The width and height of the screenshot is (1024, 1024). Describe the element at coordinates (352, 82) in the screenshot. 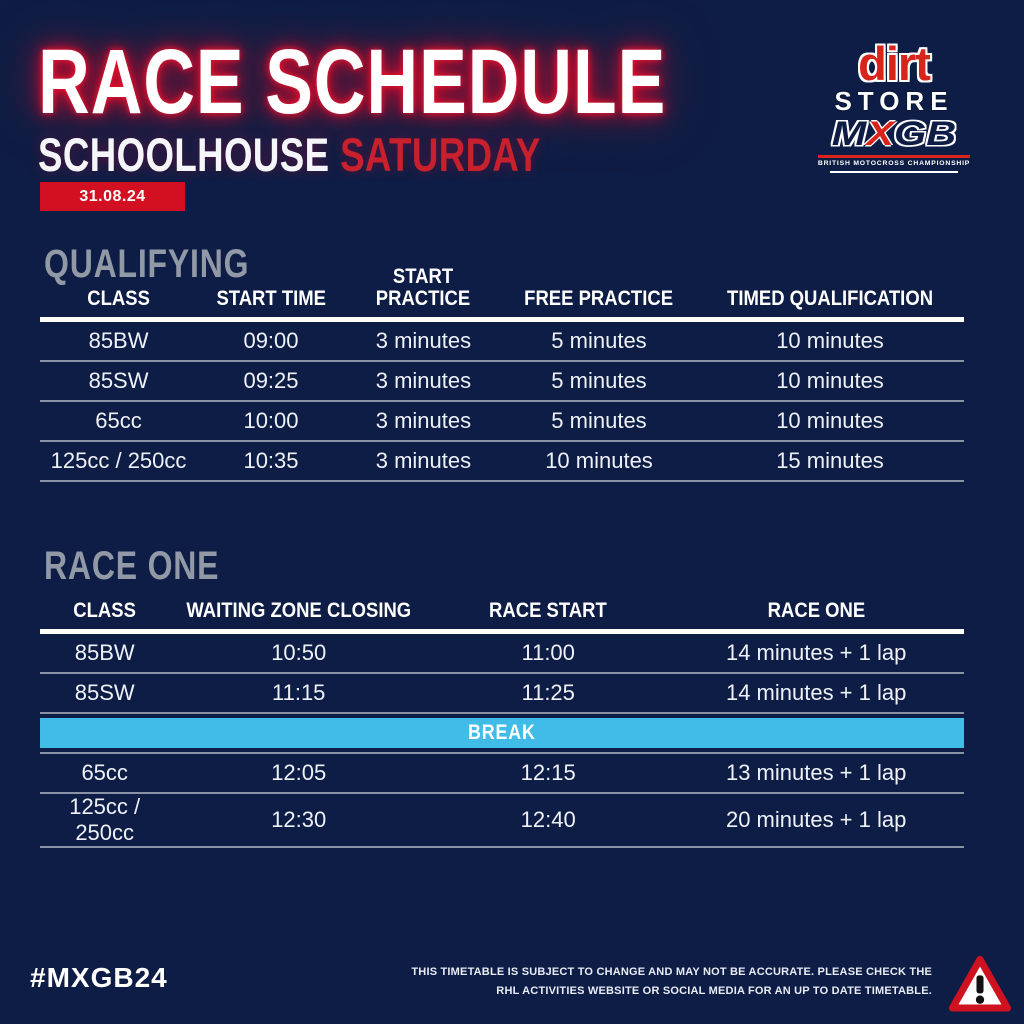

I see `page-title: RACE SCHEDULE` at that location.